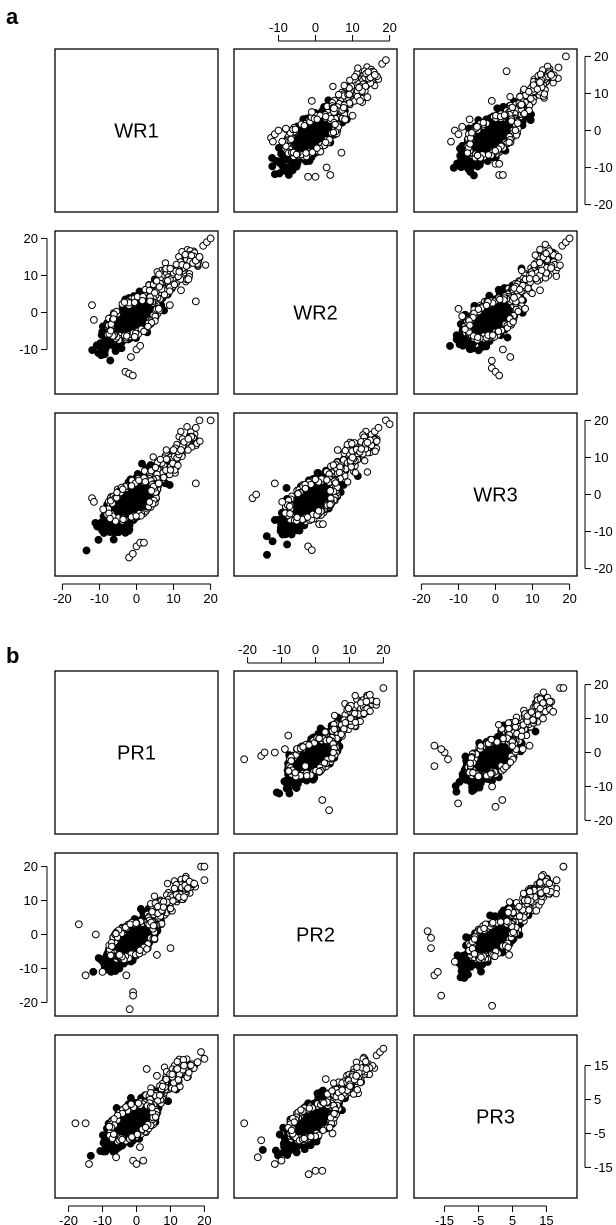  What do you see at coordinates (12, 16) in the screenshot?
I see `panel-letter-a: a` at bounding box center [12, 16].